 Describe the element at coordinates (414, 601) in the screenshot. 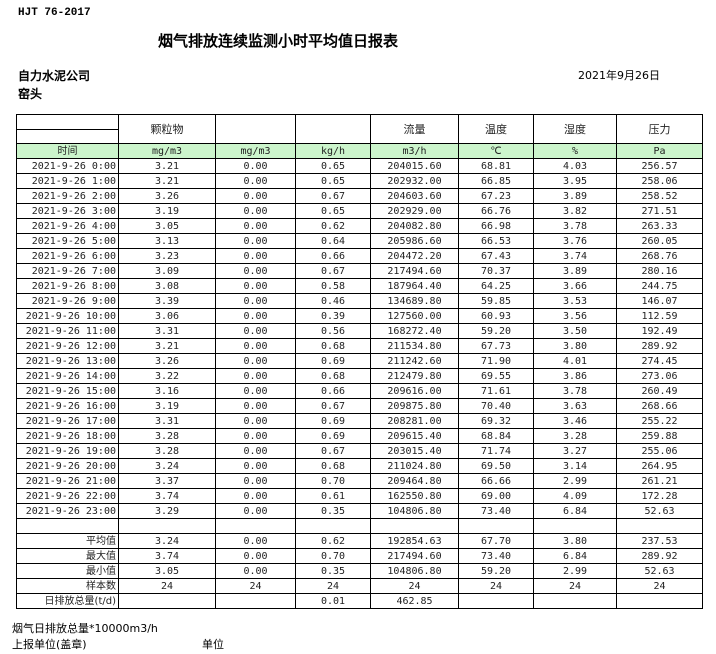

I see `summary-value: 462.85` at that location.